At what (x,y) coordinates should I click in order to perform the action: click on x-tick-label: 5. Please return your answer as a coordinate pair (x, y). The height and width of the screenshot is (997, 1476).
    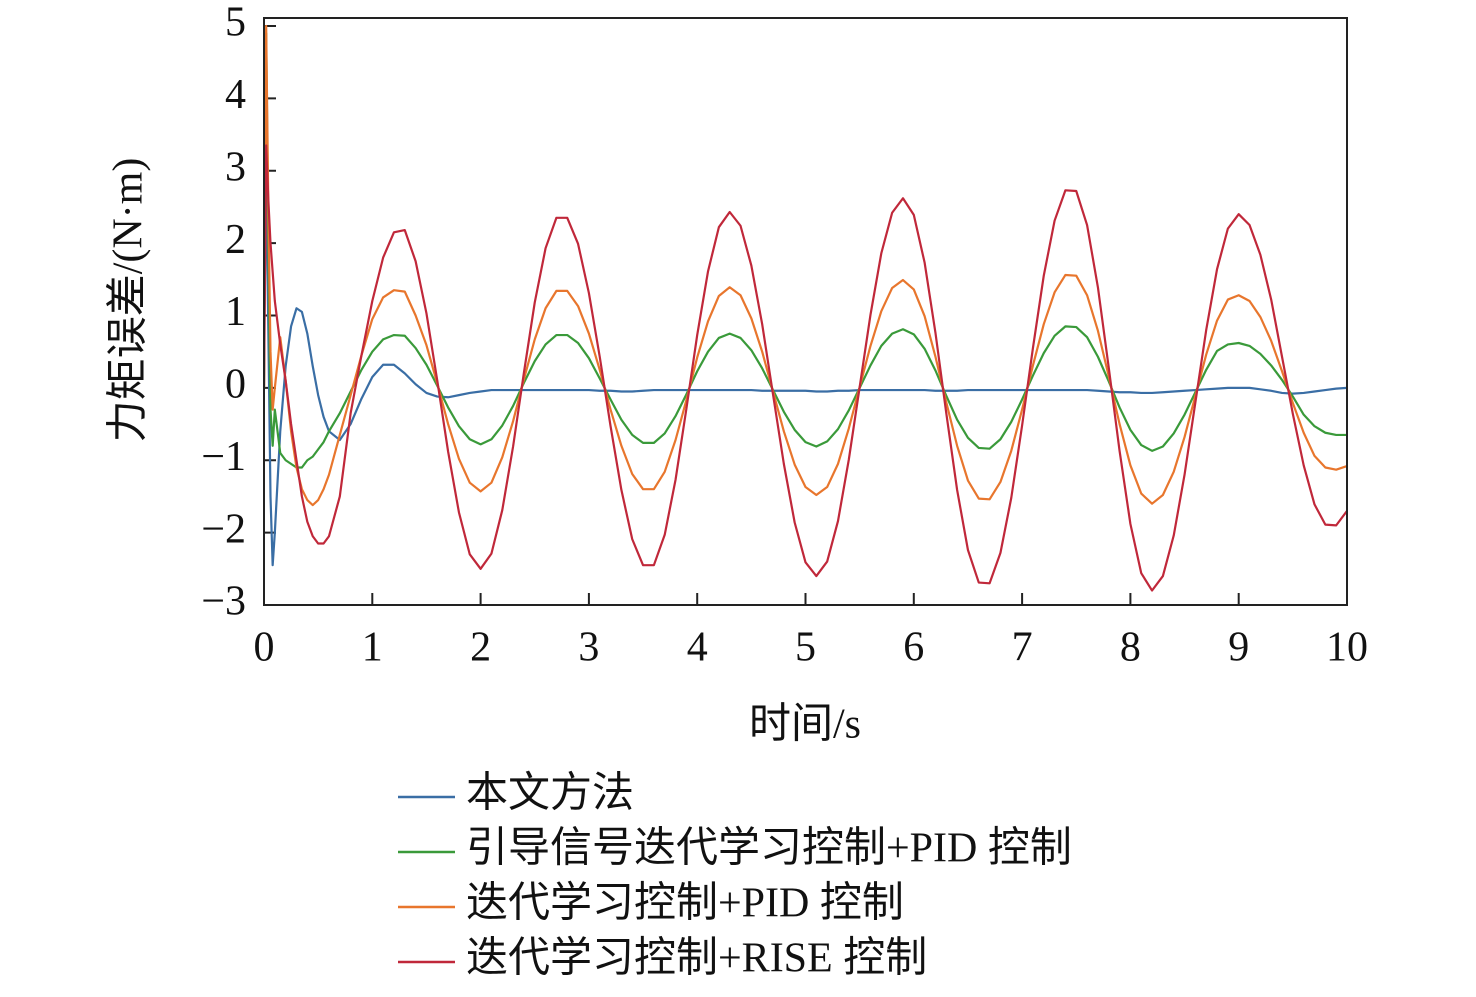
    Looking at the image, I should click on (805, 648).